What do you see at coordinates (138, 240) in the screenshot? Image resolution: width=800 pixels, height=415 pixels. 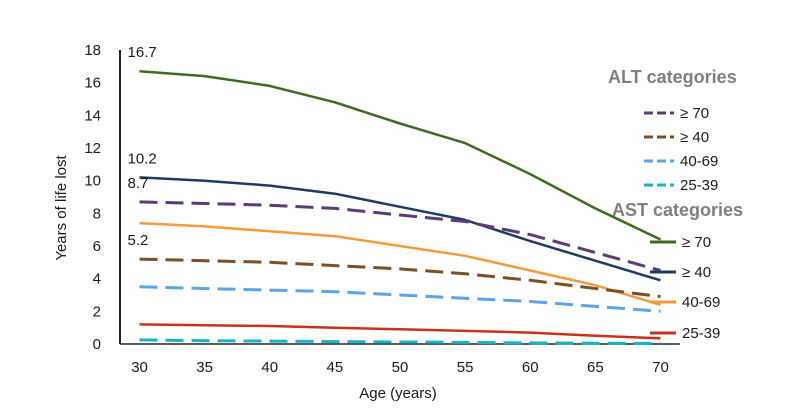 I see `annotation-label: 5.2` at bounding box center [138, 240].